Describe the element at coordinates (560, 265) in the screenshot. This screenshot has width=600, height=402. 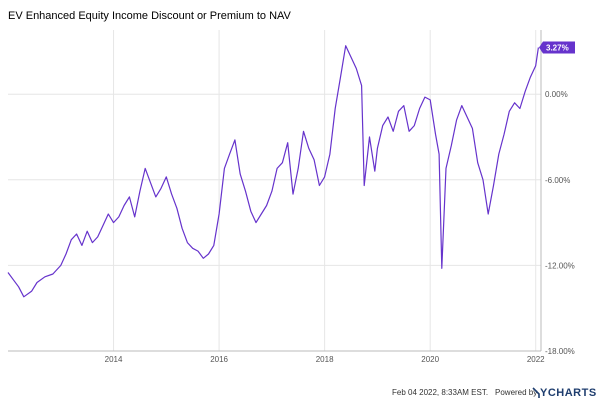
I see `y-tick-label: -12.00%` at that location.